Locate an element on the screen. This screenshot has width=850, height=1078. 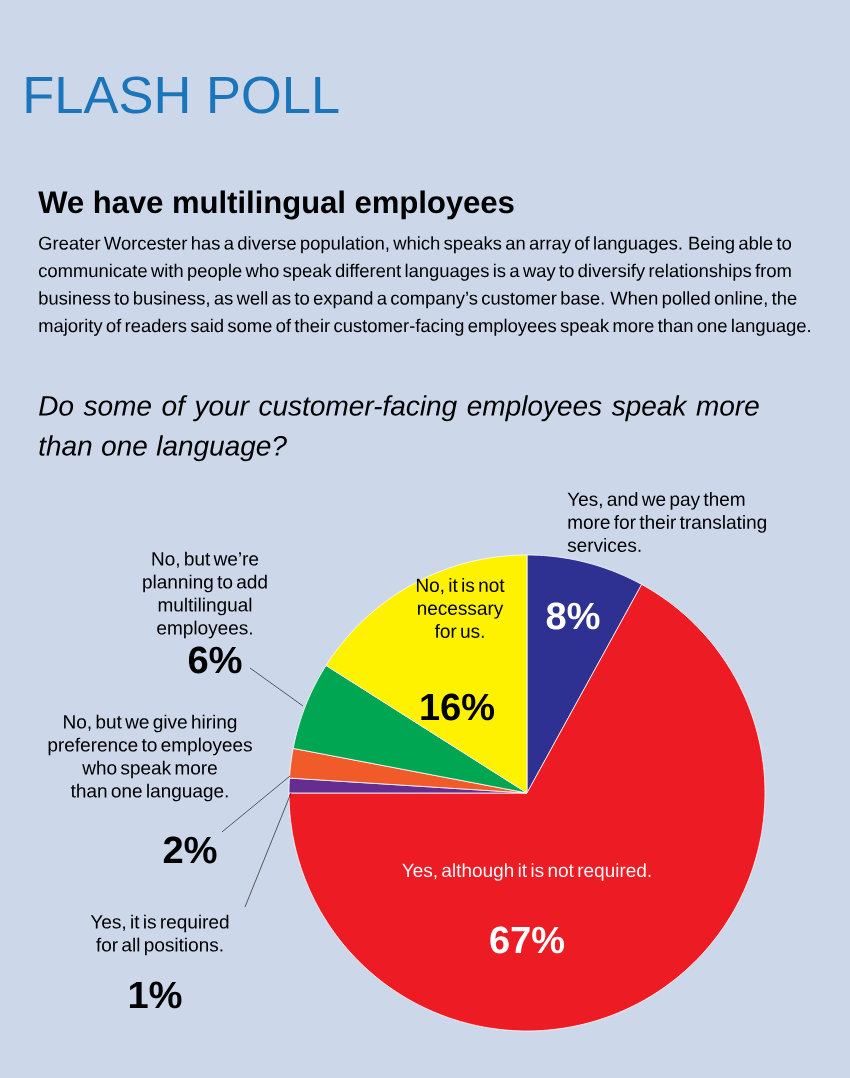
data-label: 6% is located at coordinates (215, 660).